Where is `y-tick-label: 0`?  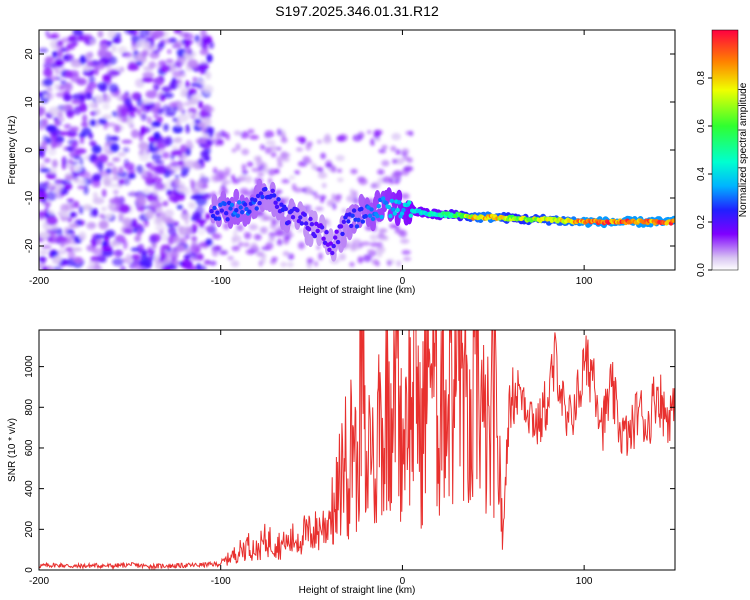
y-tick-label: 0 is located at coordinates (29, 570).